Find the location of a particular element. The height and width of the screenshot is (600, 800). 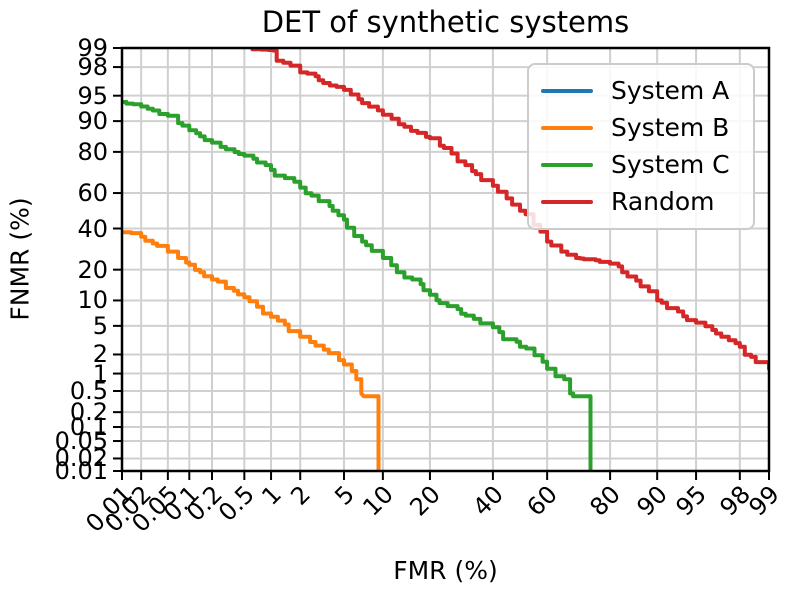

y-tick-label: 10 is located at coordinates (92, 300).